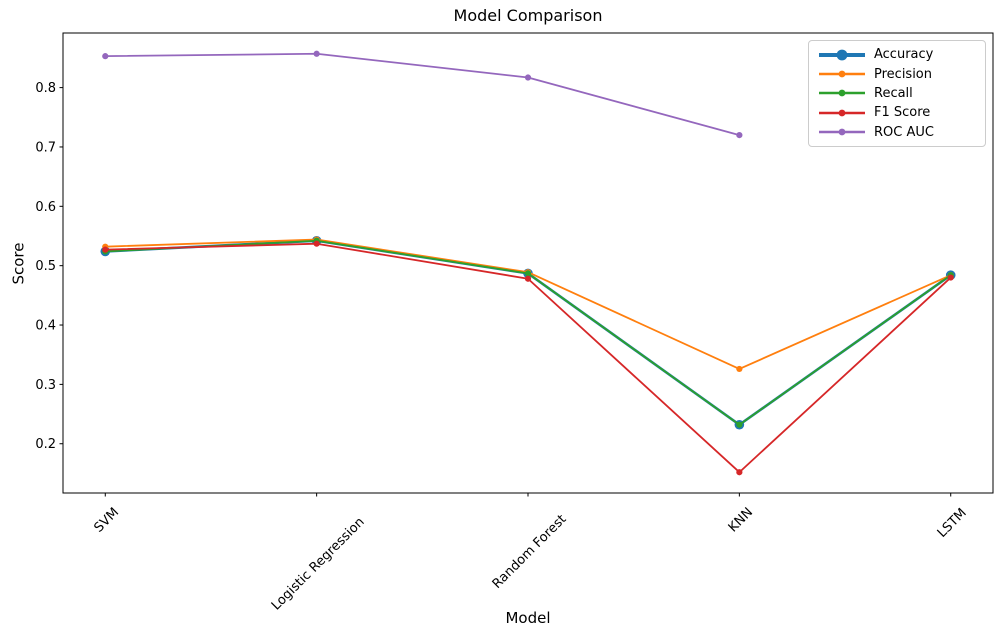 The width and height of the screenshot is (1001, 637). Describe the element at coordinates (741, 520) in the screenshot. I see `x-tick-label: KNN` at that location.